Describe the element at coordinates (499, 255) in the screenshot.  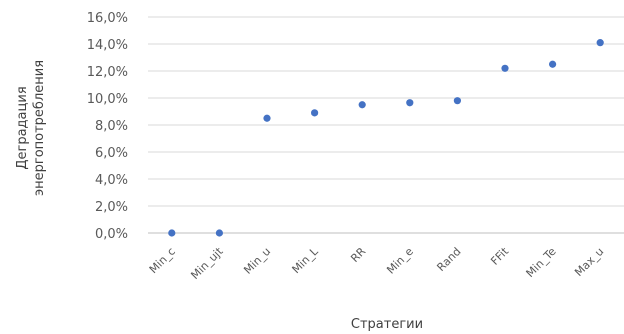
I see `x-tick-label: FFit` at that location.